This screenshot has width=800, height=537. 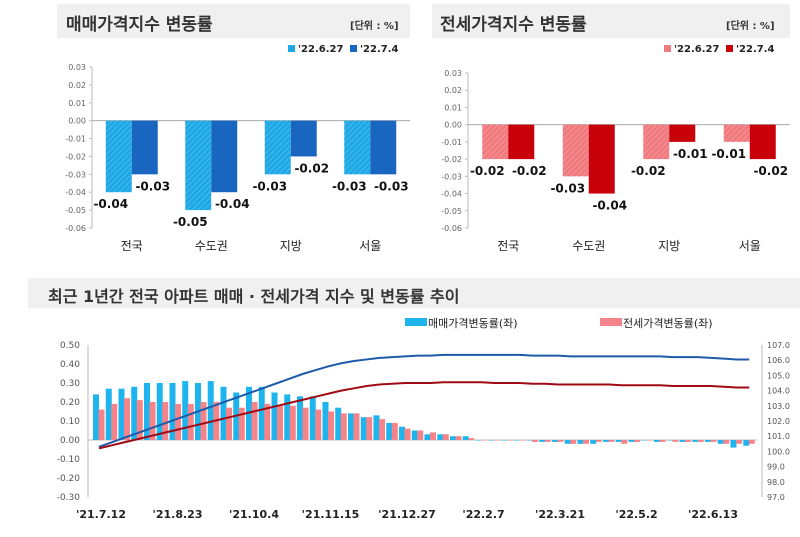 I want to click on left-tick-label: 0.40, so click(x=70, y=365).